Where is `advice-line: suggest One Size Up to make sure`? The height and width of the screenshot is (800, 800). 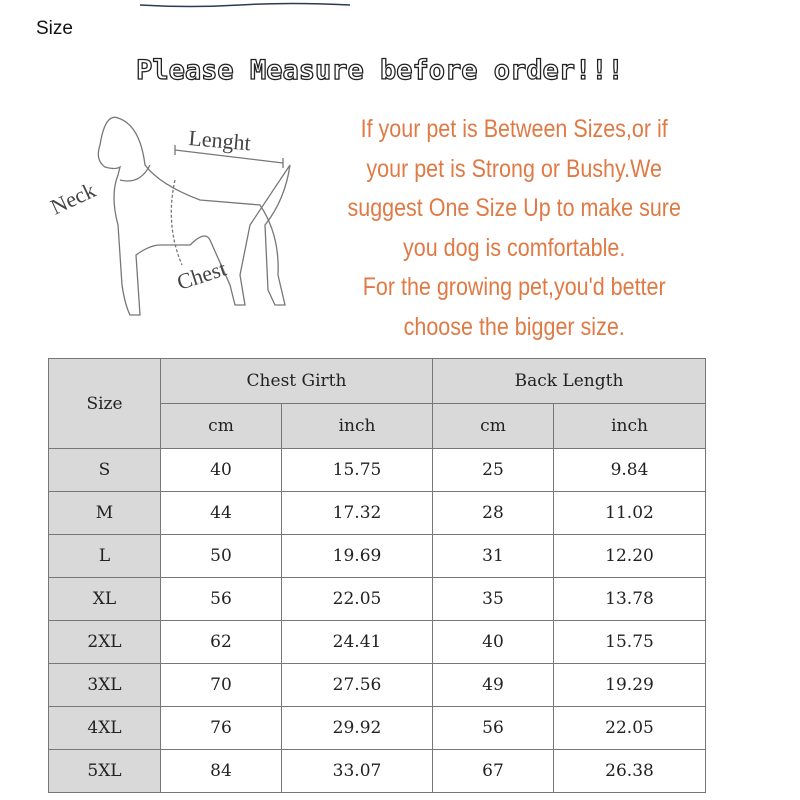
advice-line: suggest One Size Up to make sure is located at coordinates (514, 208).